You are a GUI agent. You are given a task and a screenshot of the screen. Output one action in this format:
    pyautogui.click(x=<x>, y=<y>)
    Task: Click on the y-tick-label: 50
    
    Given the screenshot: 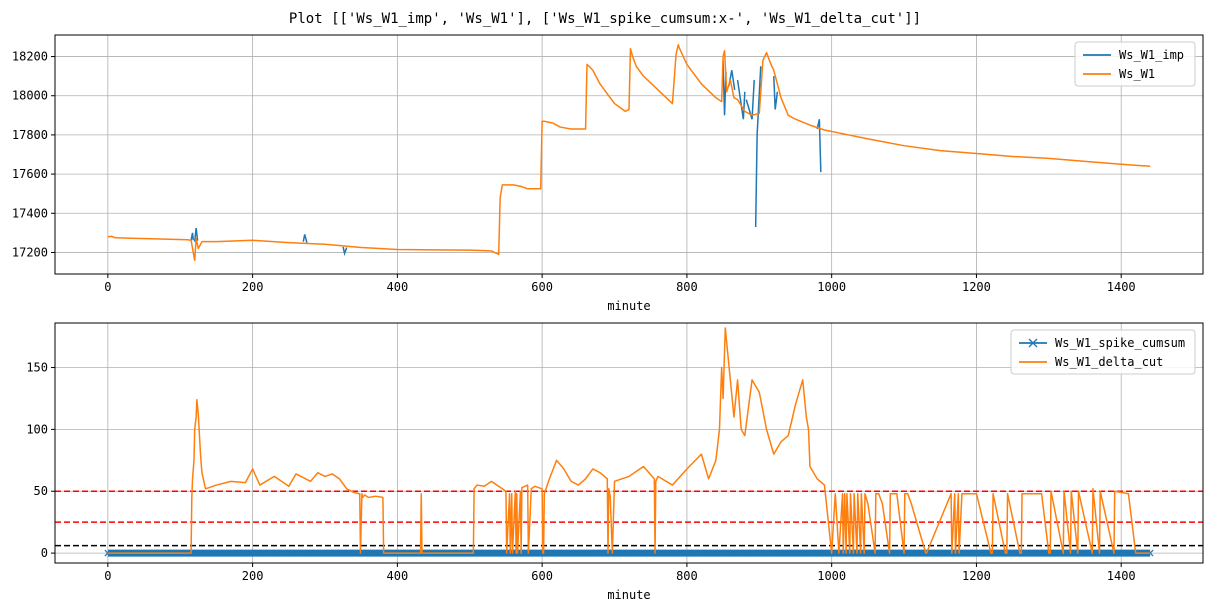 What is the action you would take?
    pyautogui.click(x=41, y=491)
    